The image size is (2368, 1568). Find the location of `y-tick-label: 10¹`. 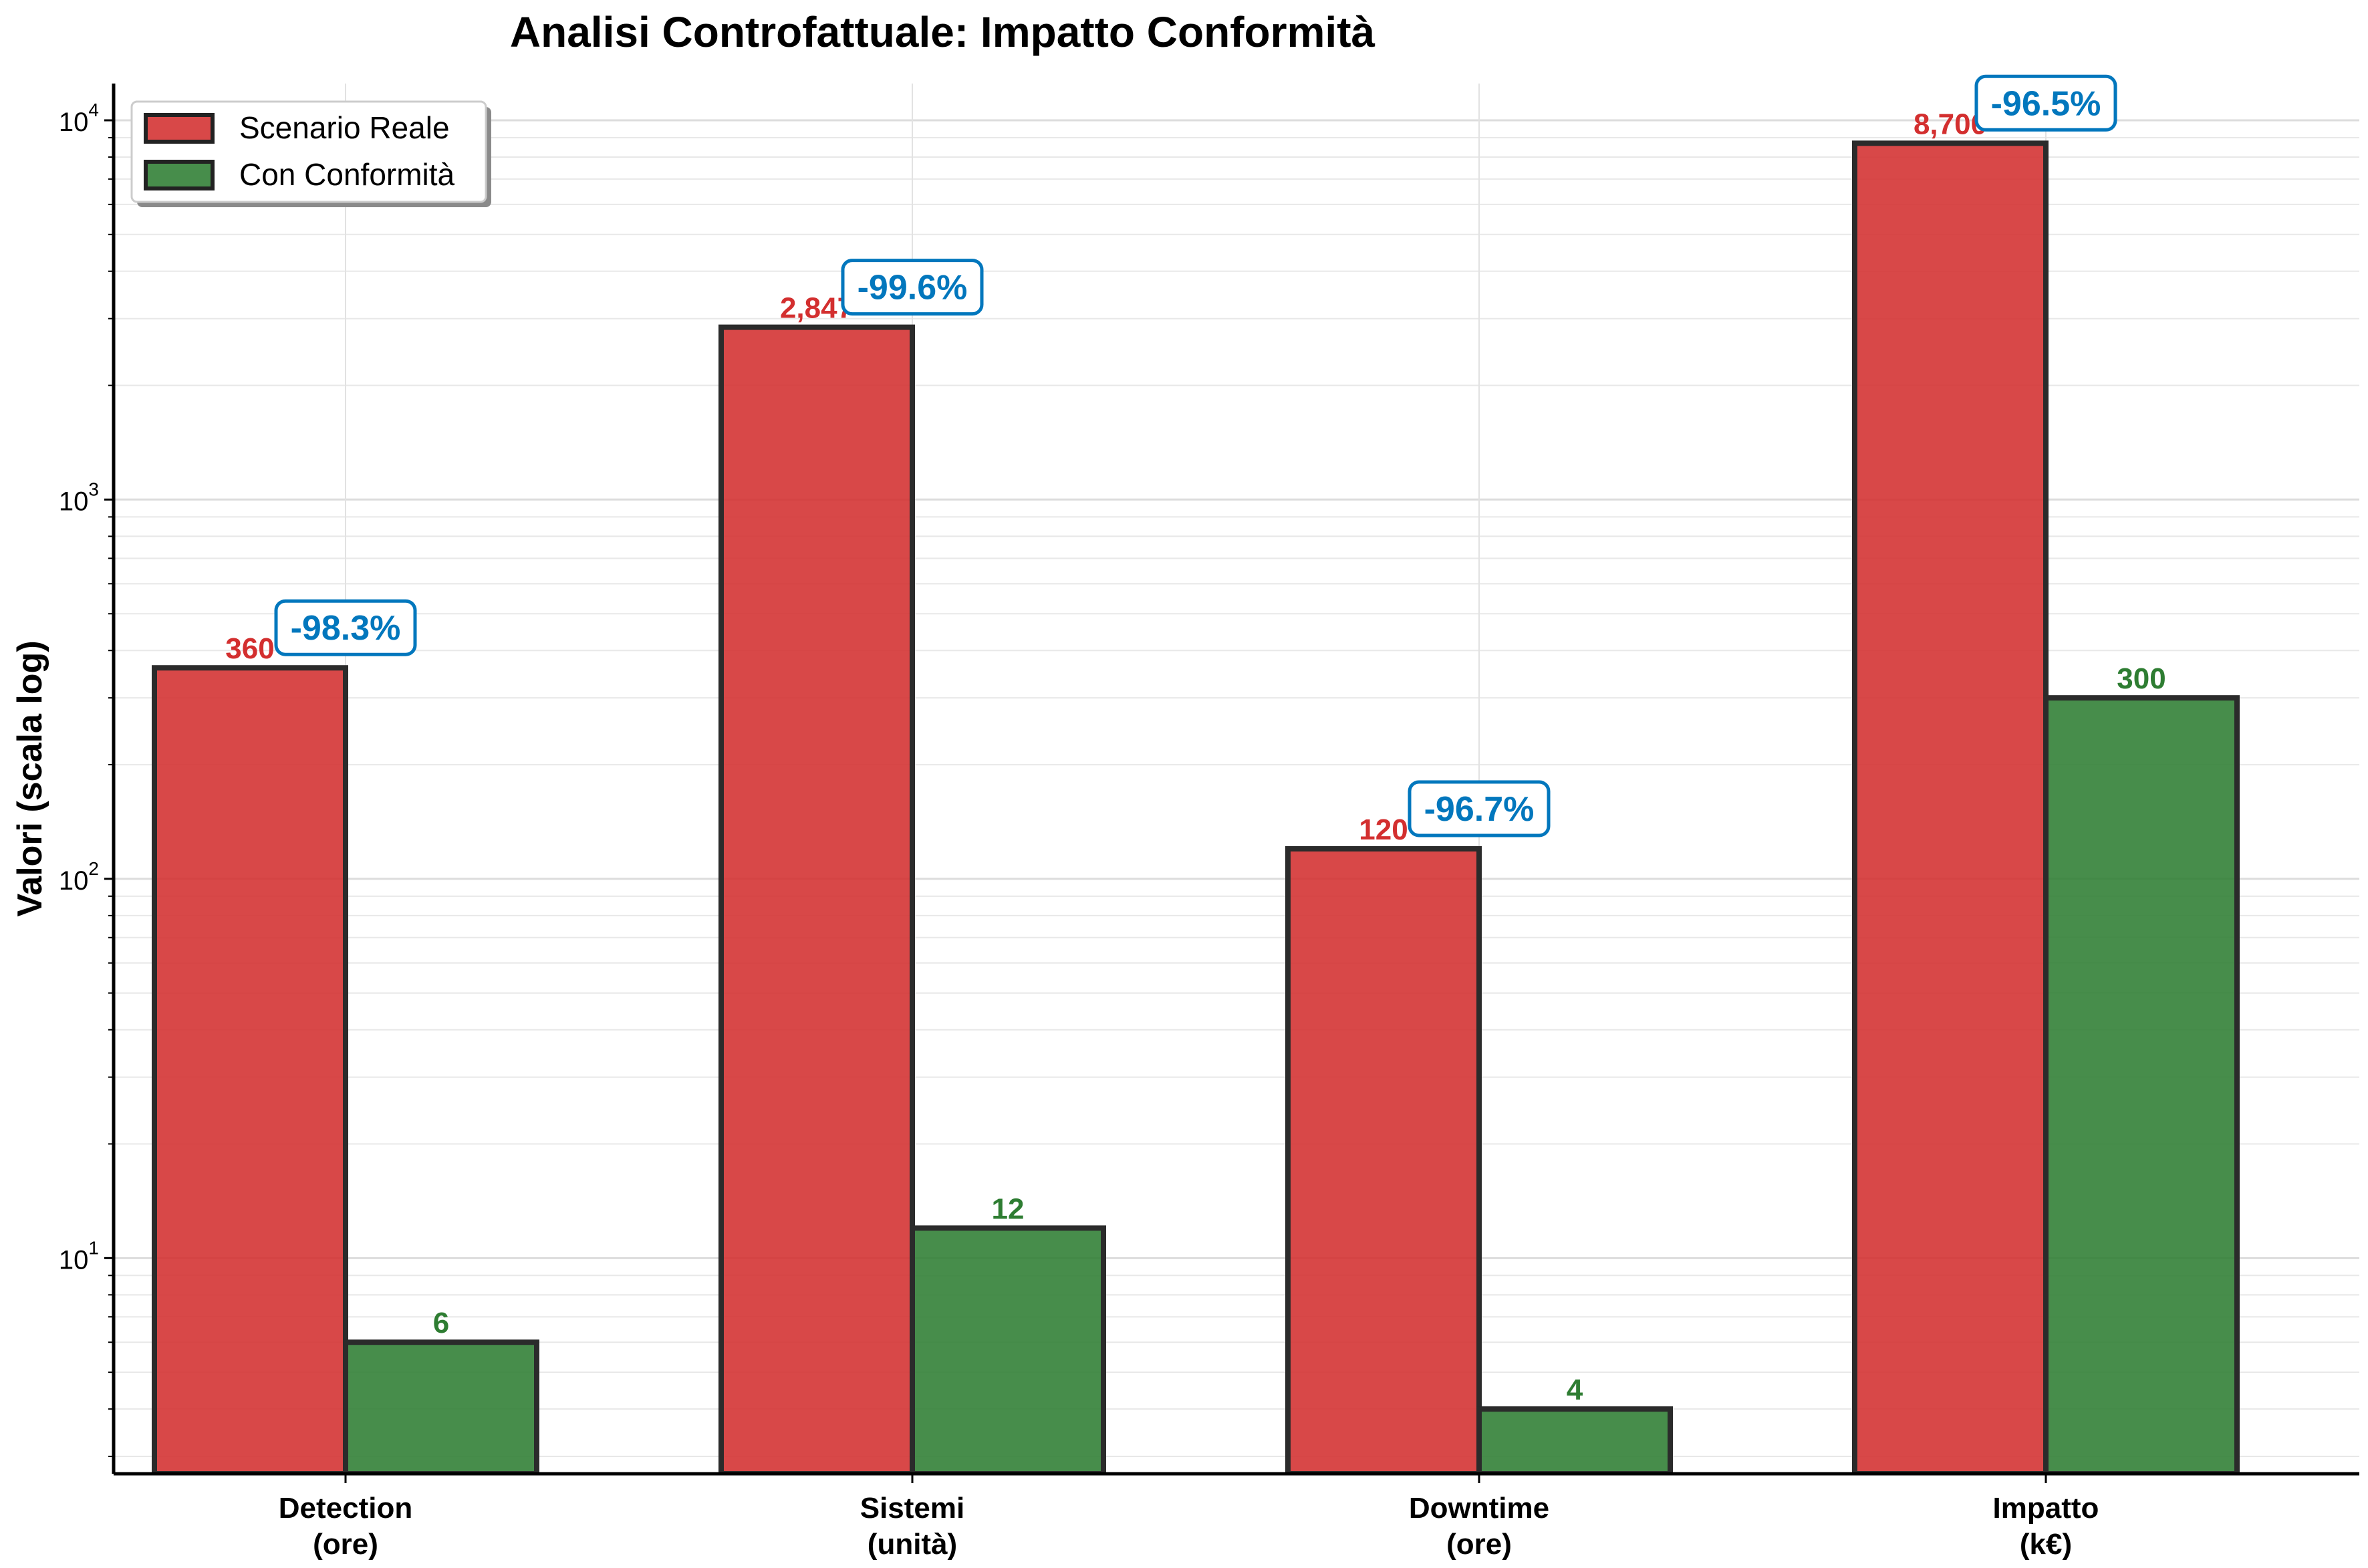

y-tick-label: 10¹ is located at coordinates (79, 1256).